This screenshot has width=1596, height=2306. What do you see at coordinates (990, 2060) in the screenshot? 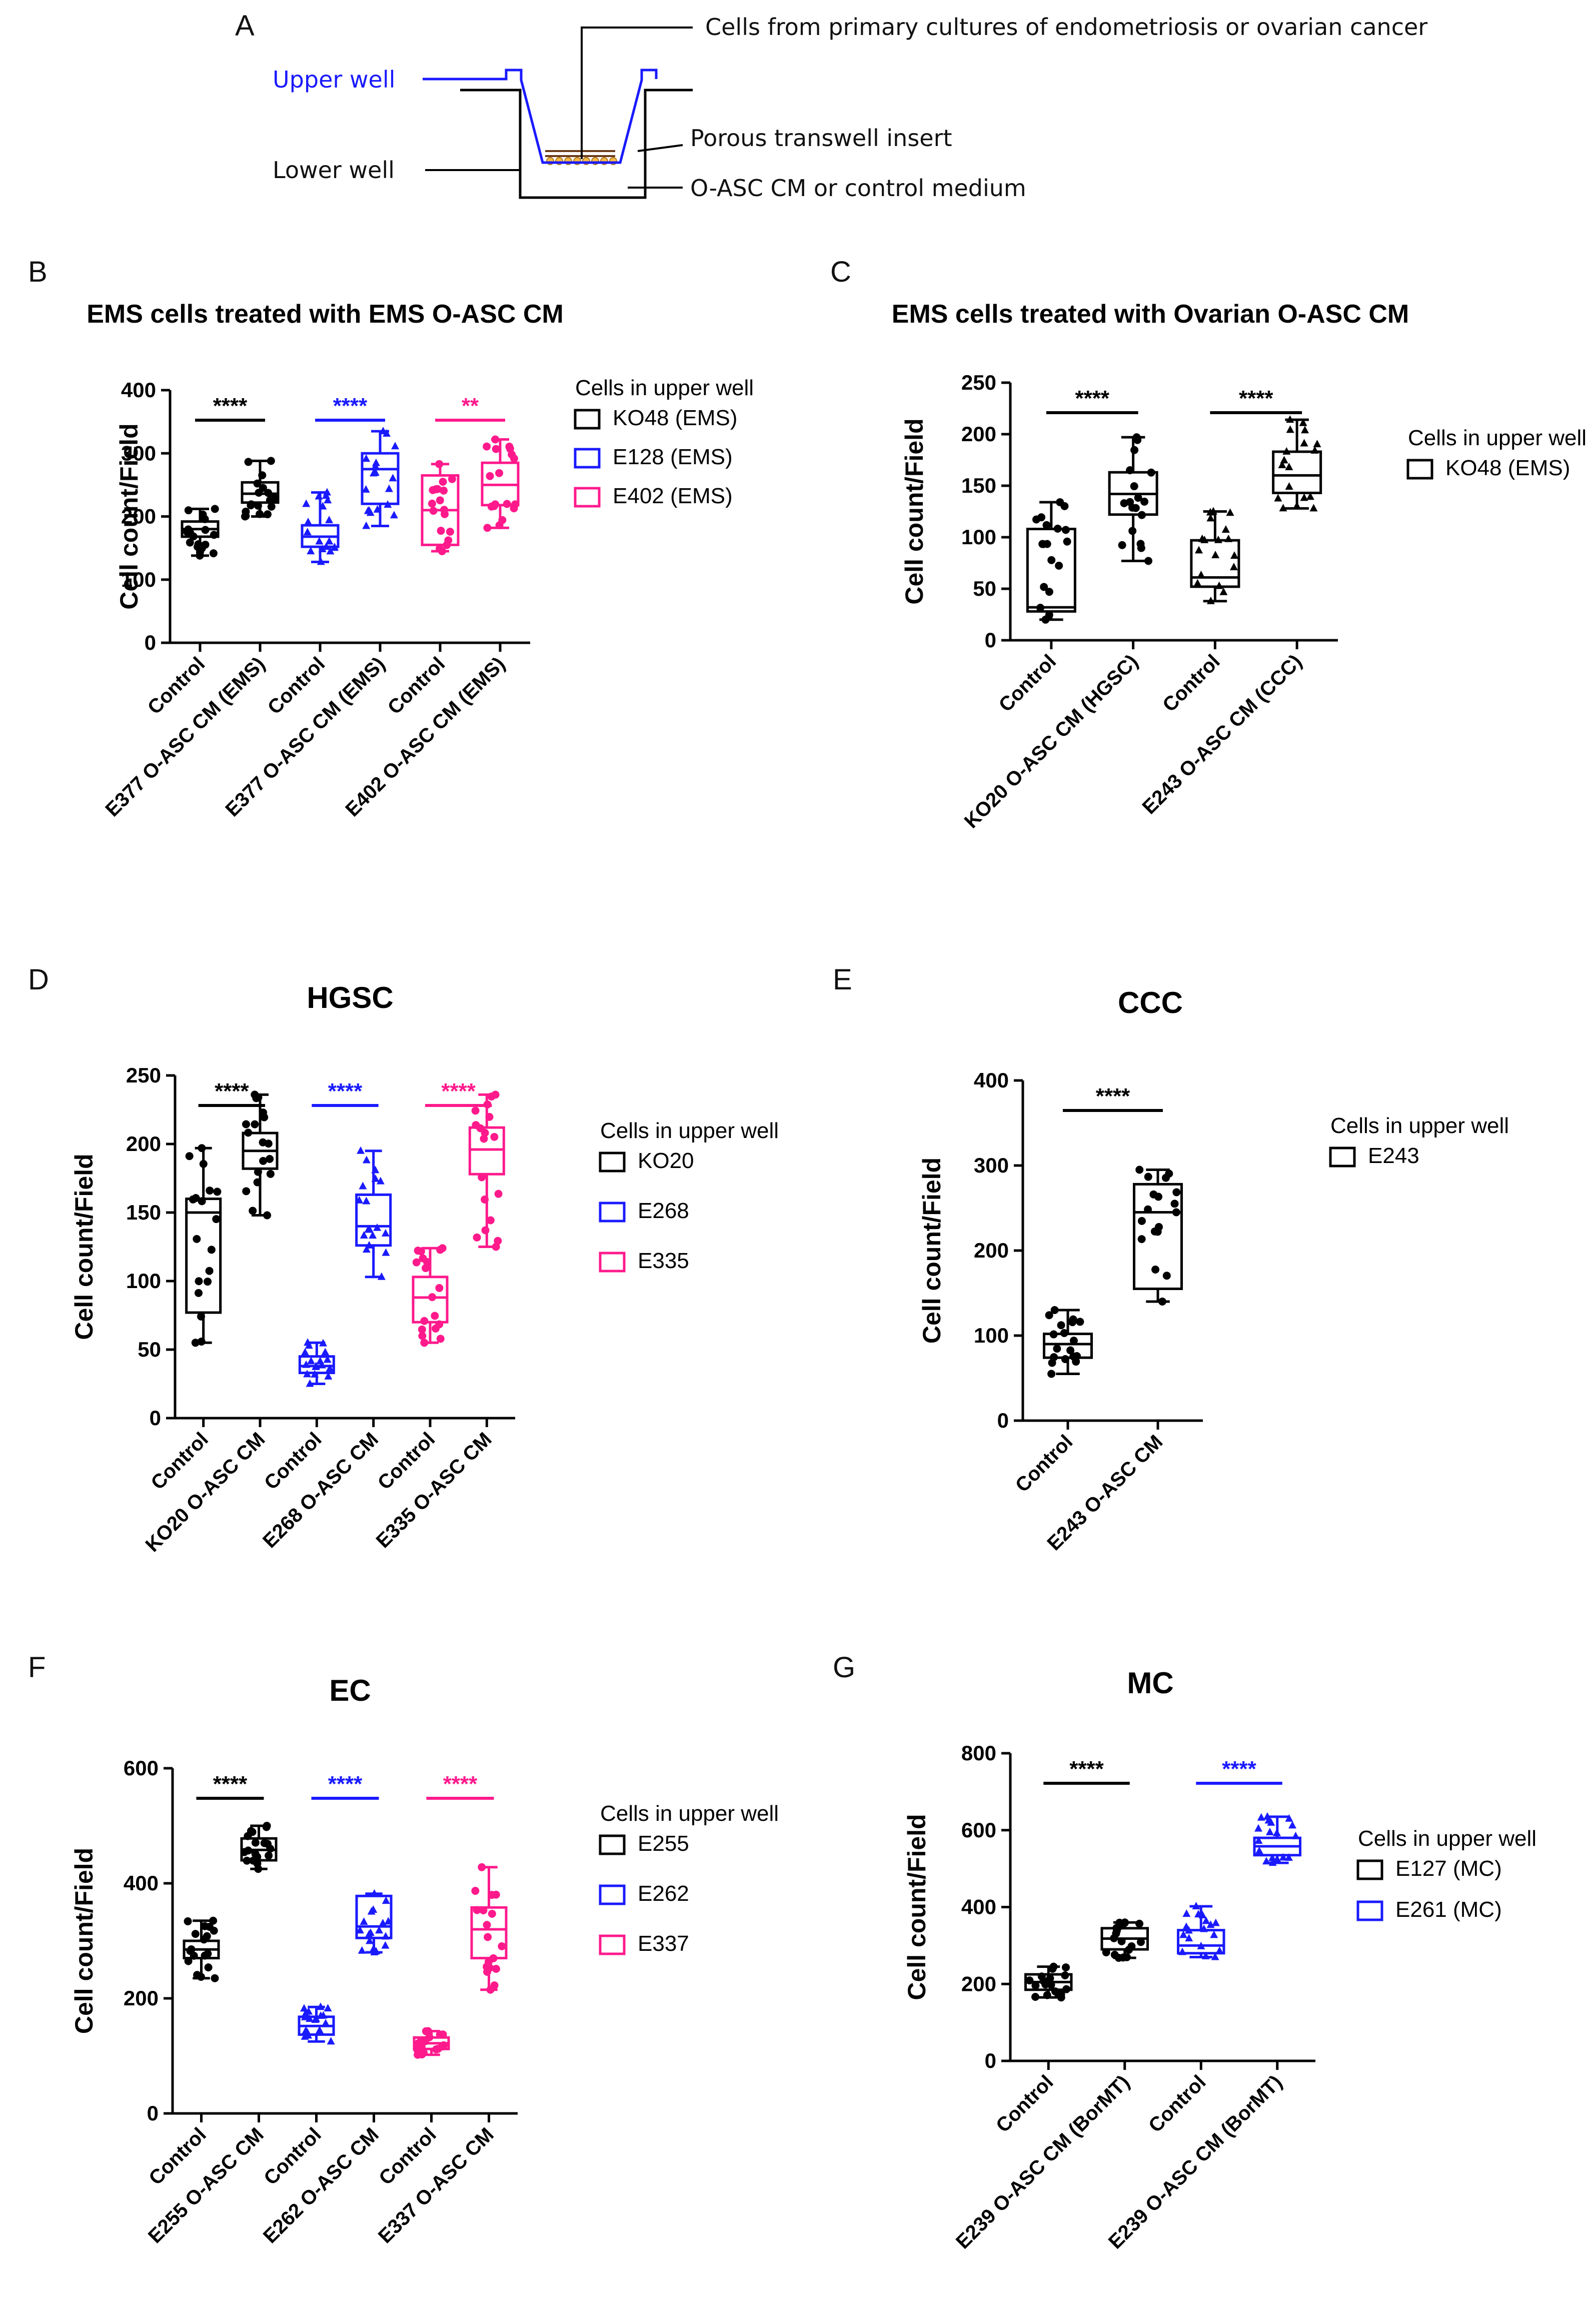
I see `y-tick-label: 0` at bounding box center [990, 2060].